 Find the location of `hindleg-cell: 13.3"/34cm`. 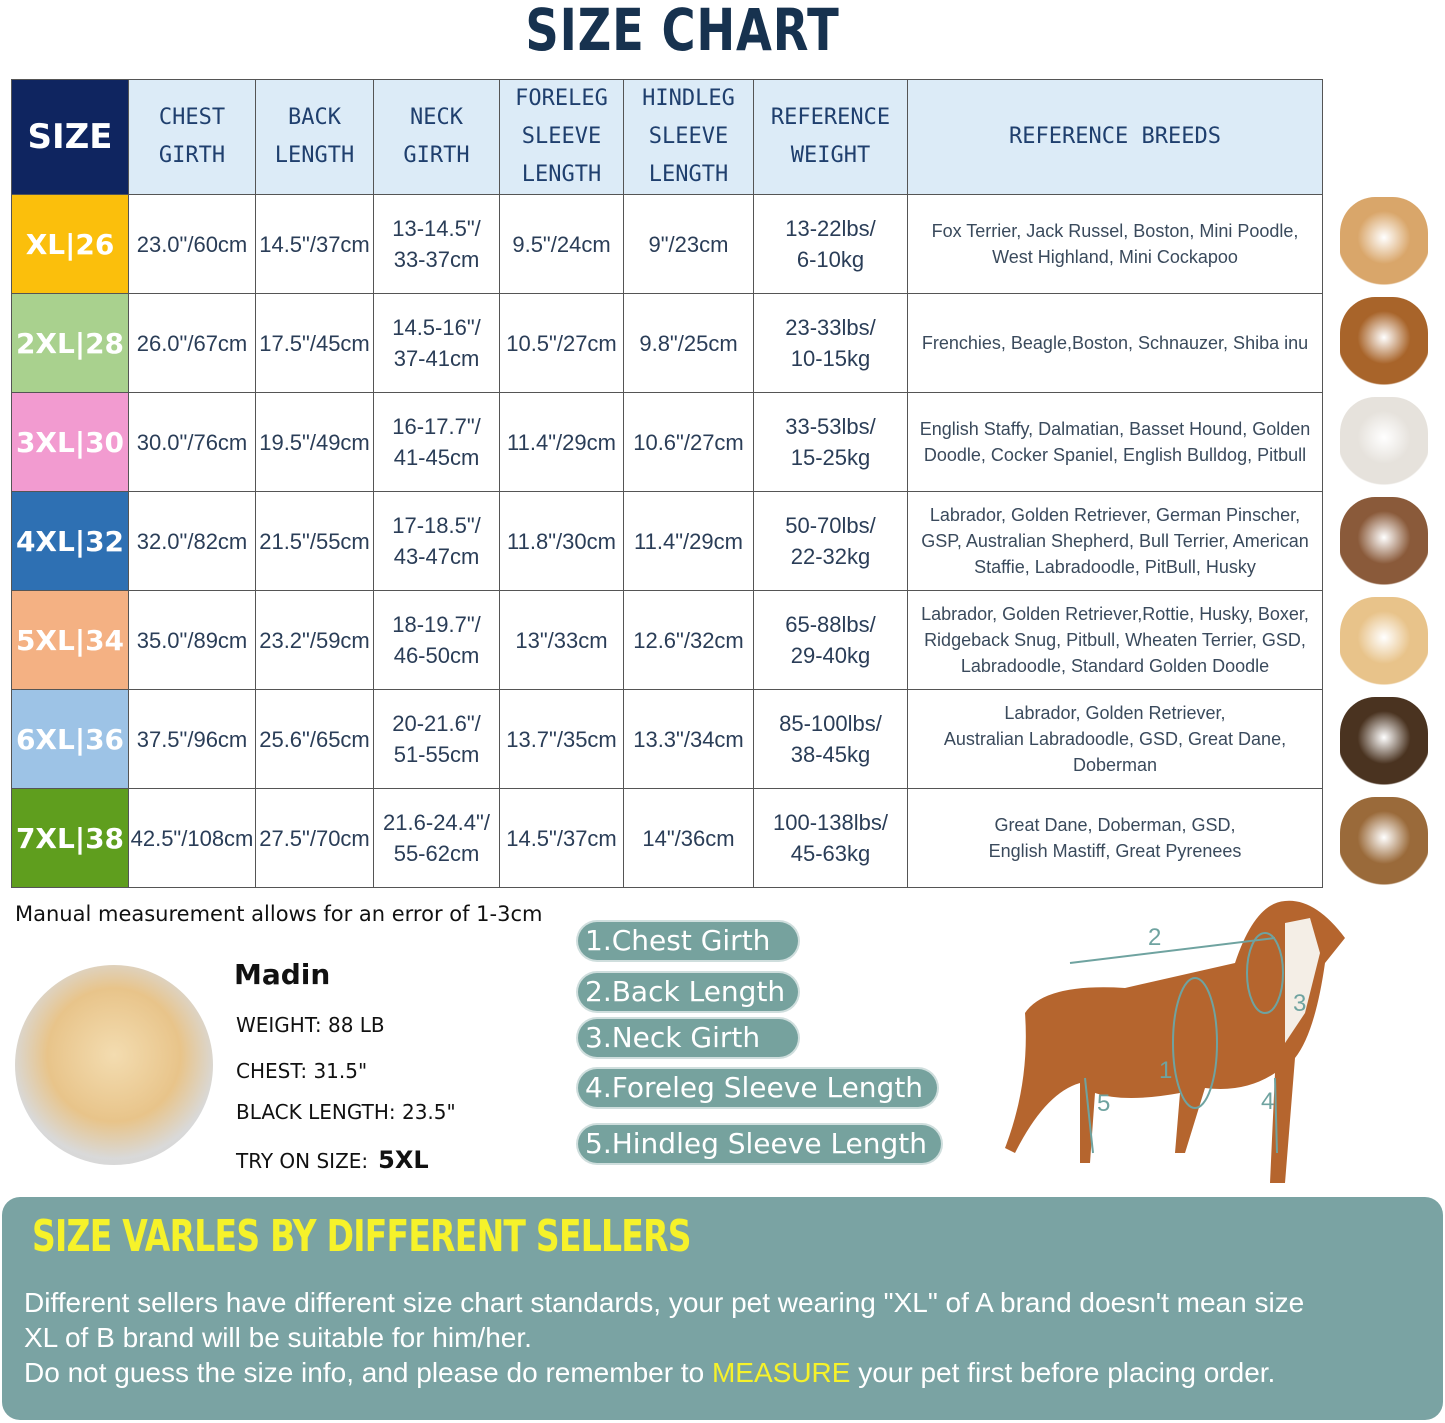

hindleg-cell: 13.3"/34cm is located at coordinates (688, 739).